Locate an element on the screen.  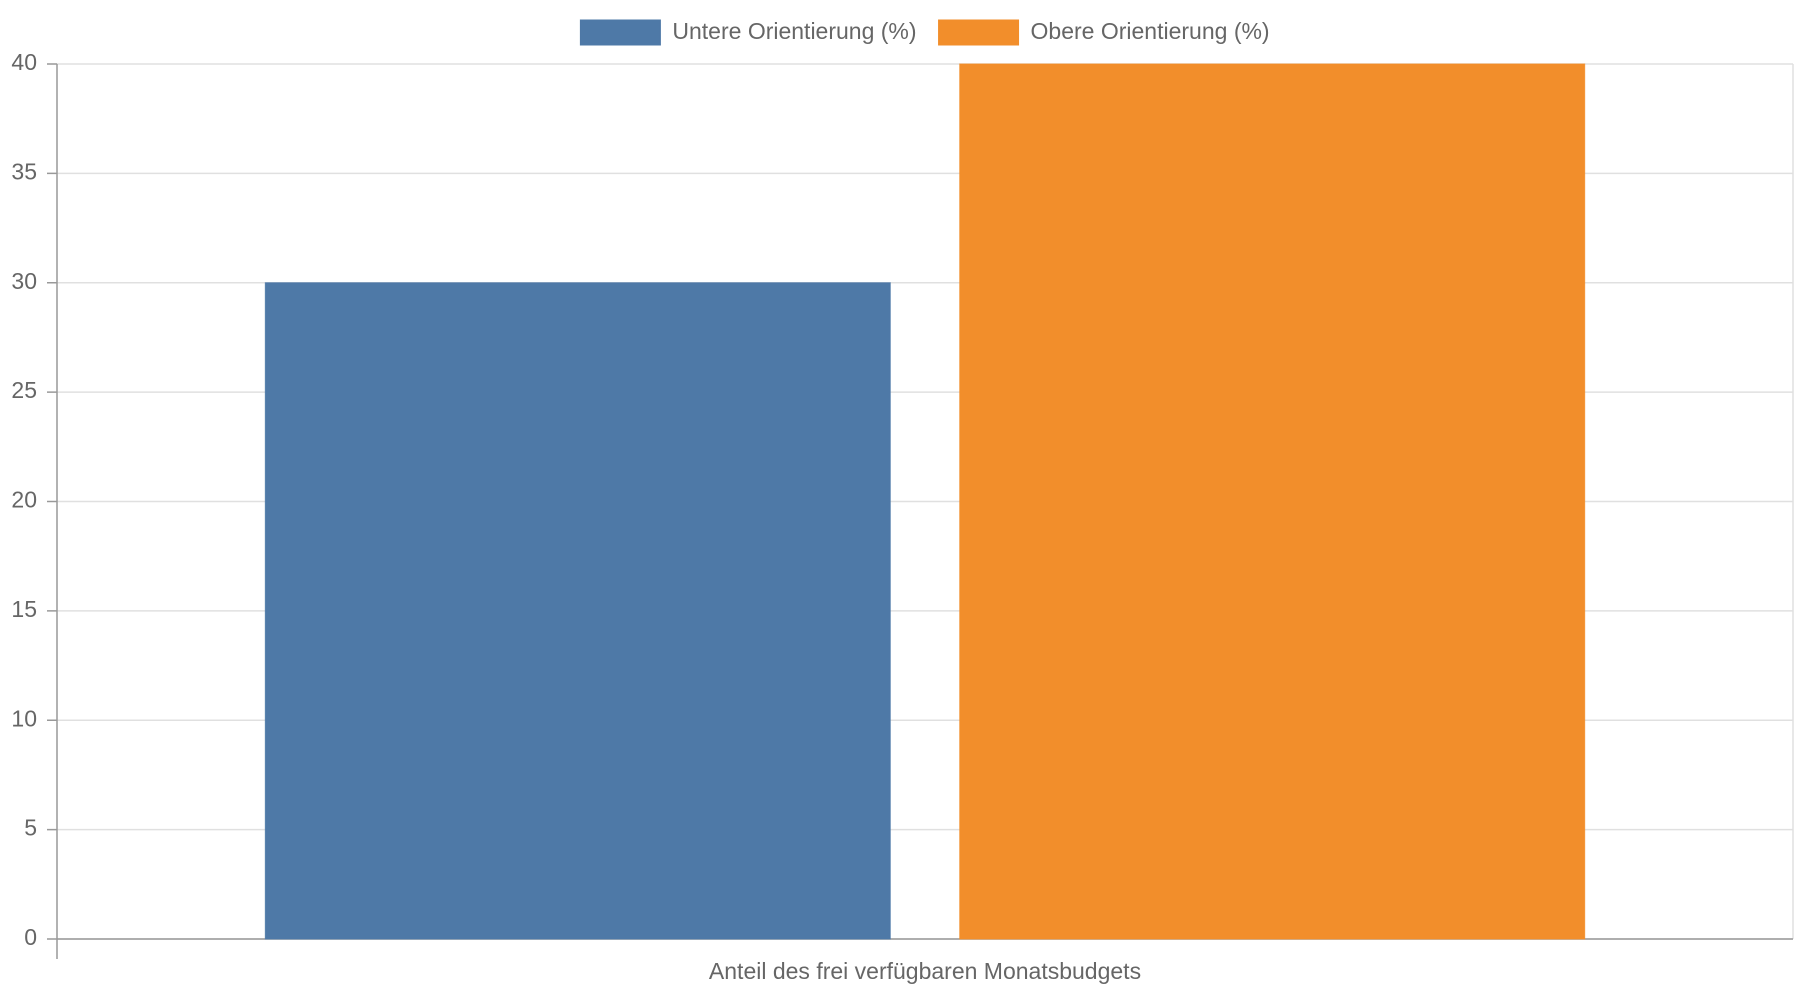
legend-label: Untere Orientierung (%) is located at coordinates (794, 31).